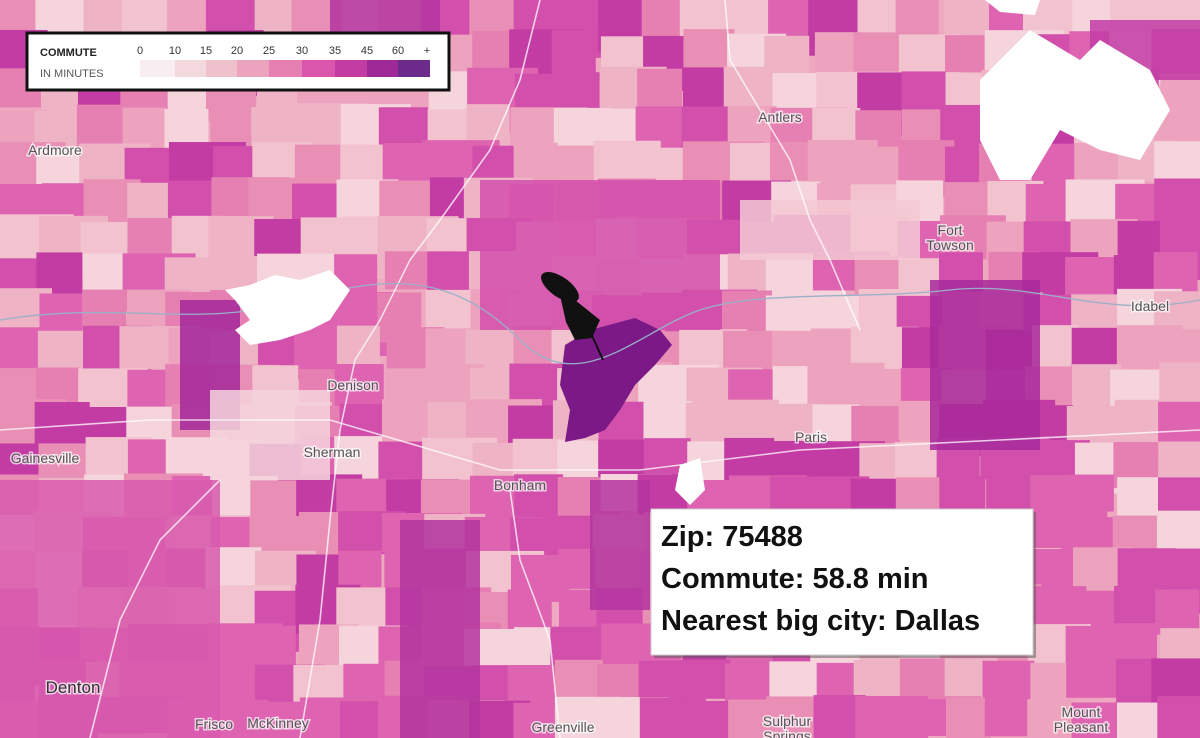 The height and width of the screenshot is (738, 1200). What do you see at coordinates (572, 316) in the screenshot?
I see `pushpin` at bounding box center [572, 316].